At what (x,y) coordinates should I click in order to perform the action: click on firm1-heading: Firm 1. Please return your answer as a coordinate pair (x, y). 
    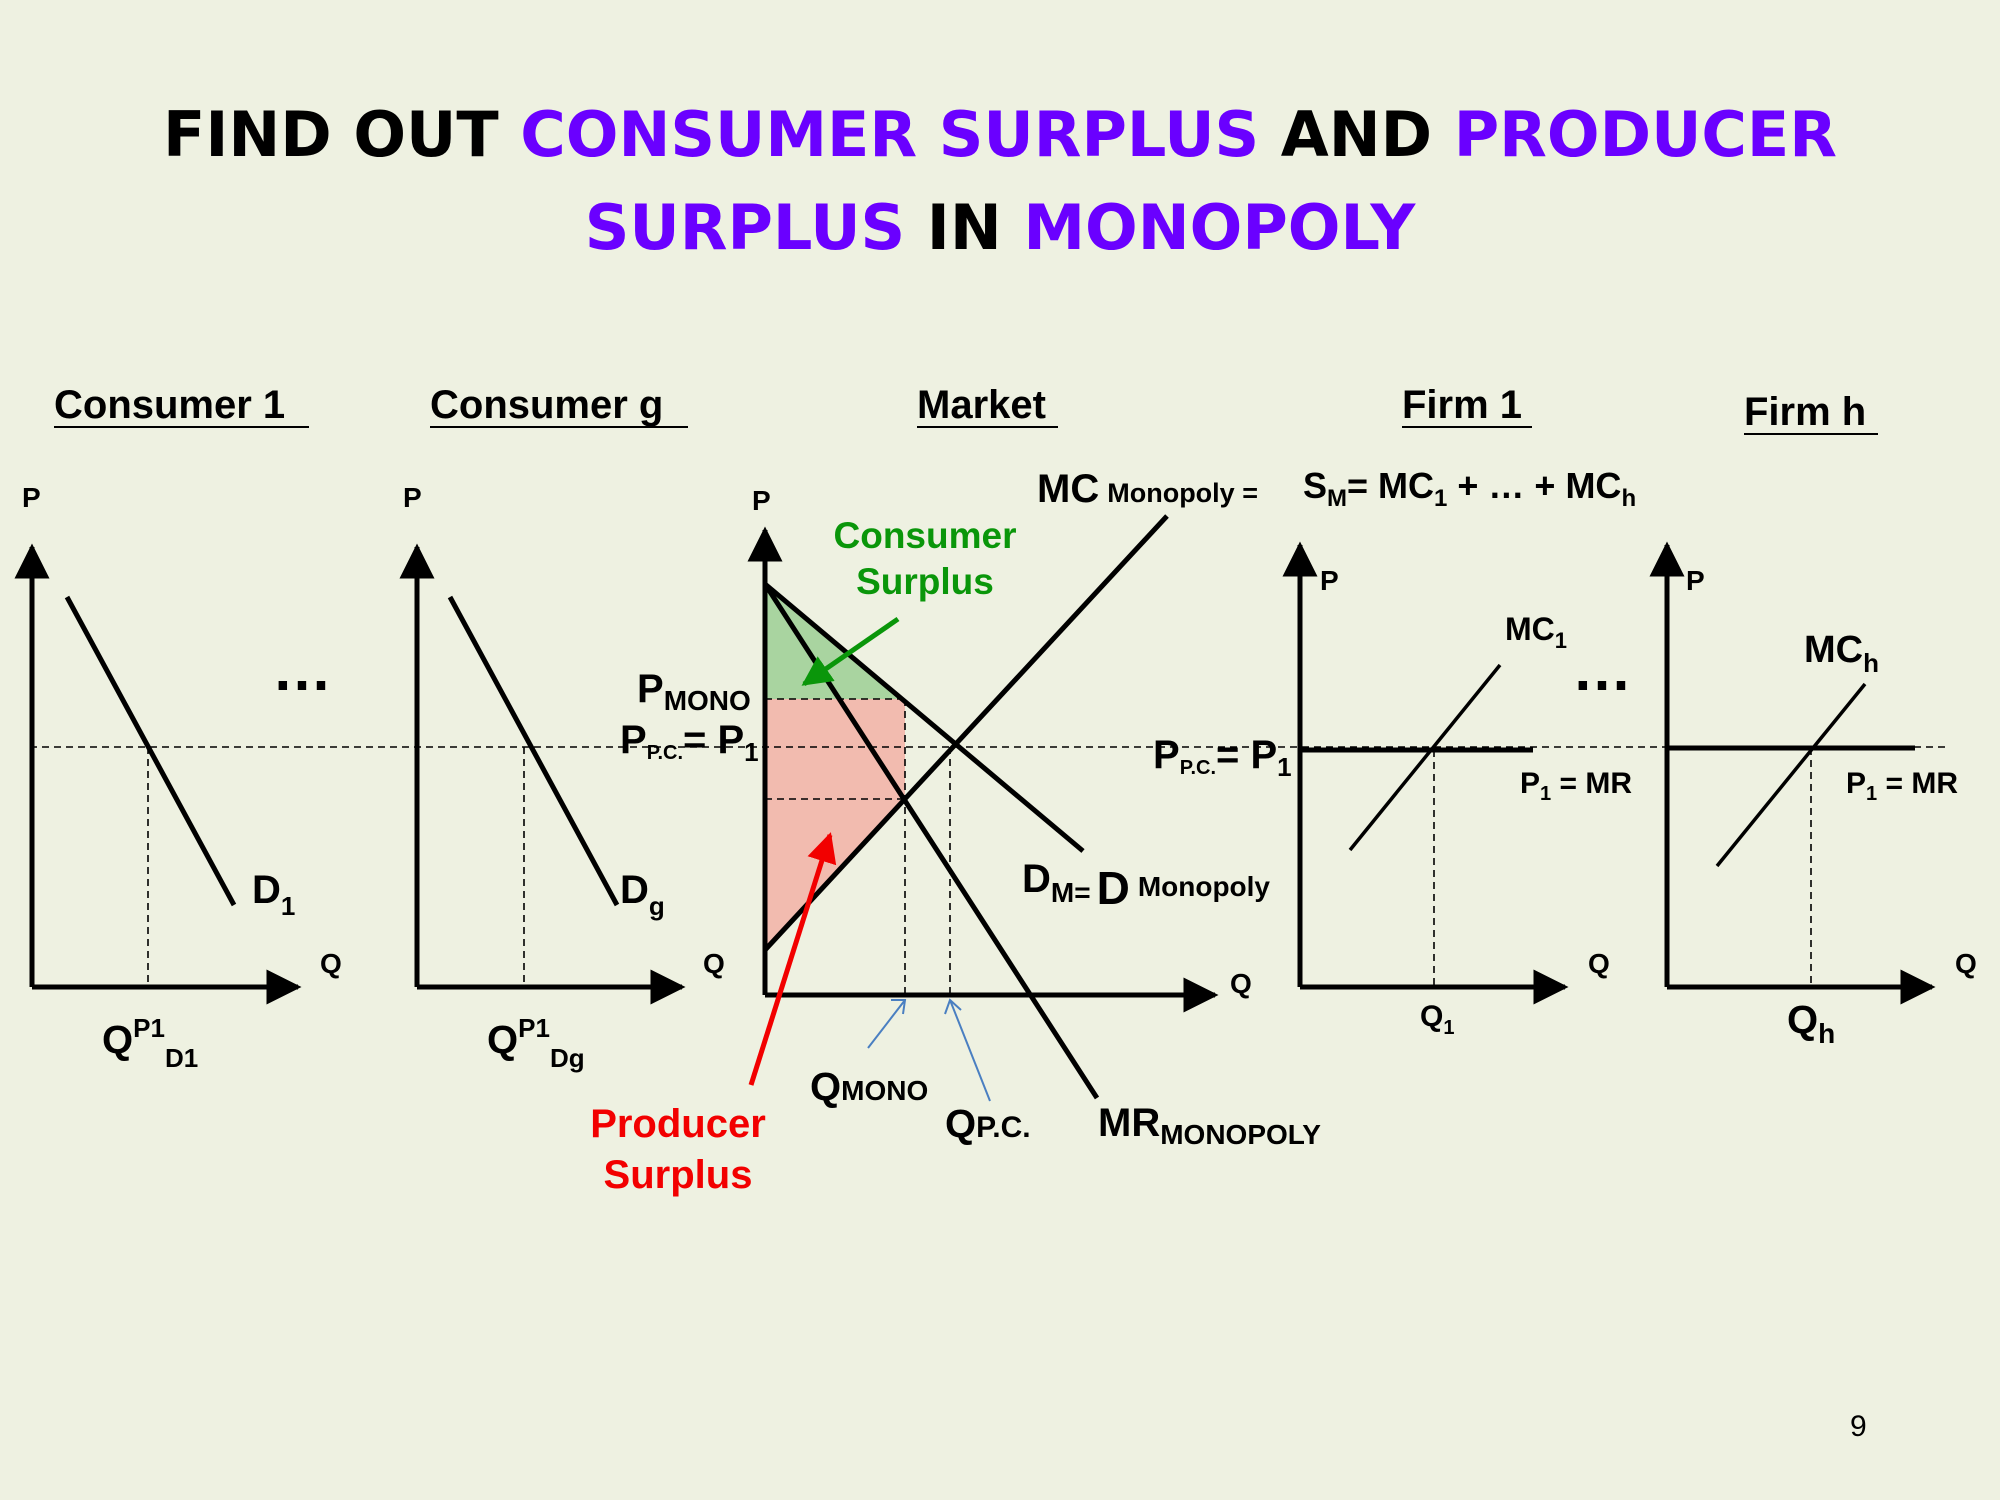
    Looking at the image, I should click on (1462, 405).